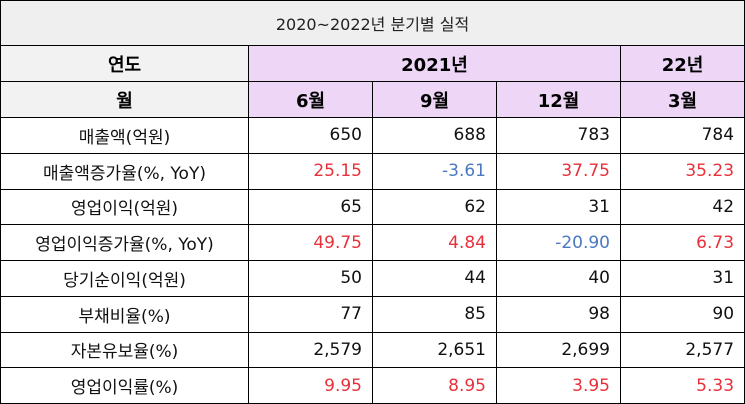 The image size is (745, 404). Describe the element at coordinates (682, 350) in the screenshot. I see `value-cell: 2,577` at that location.